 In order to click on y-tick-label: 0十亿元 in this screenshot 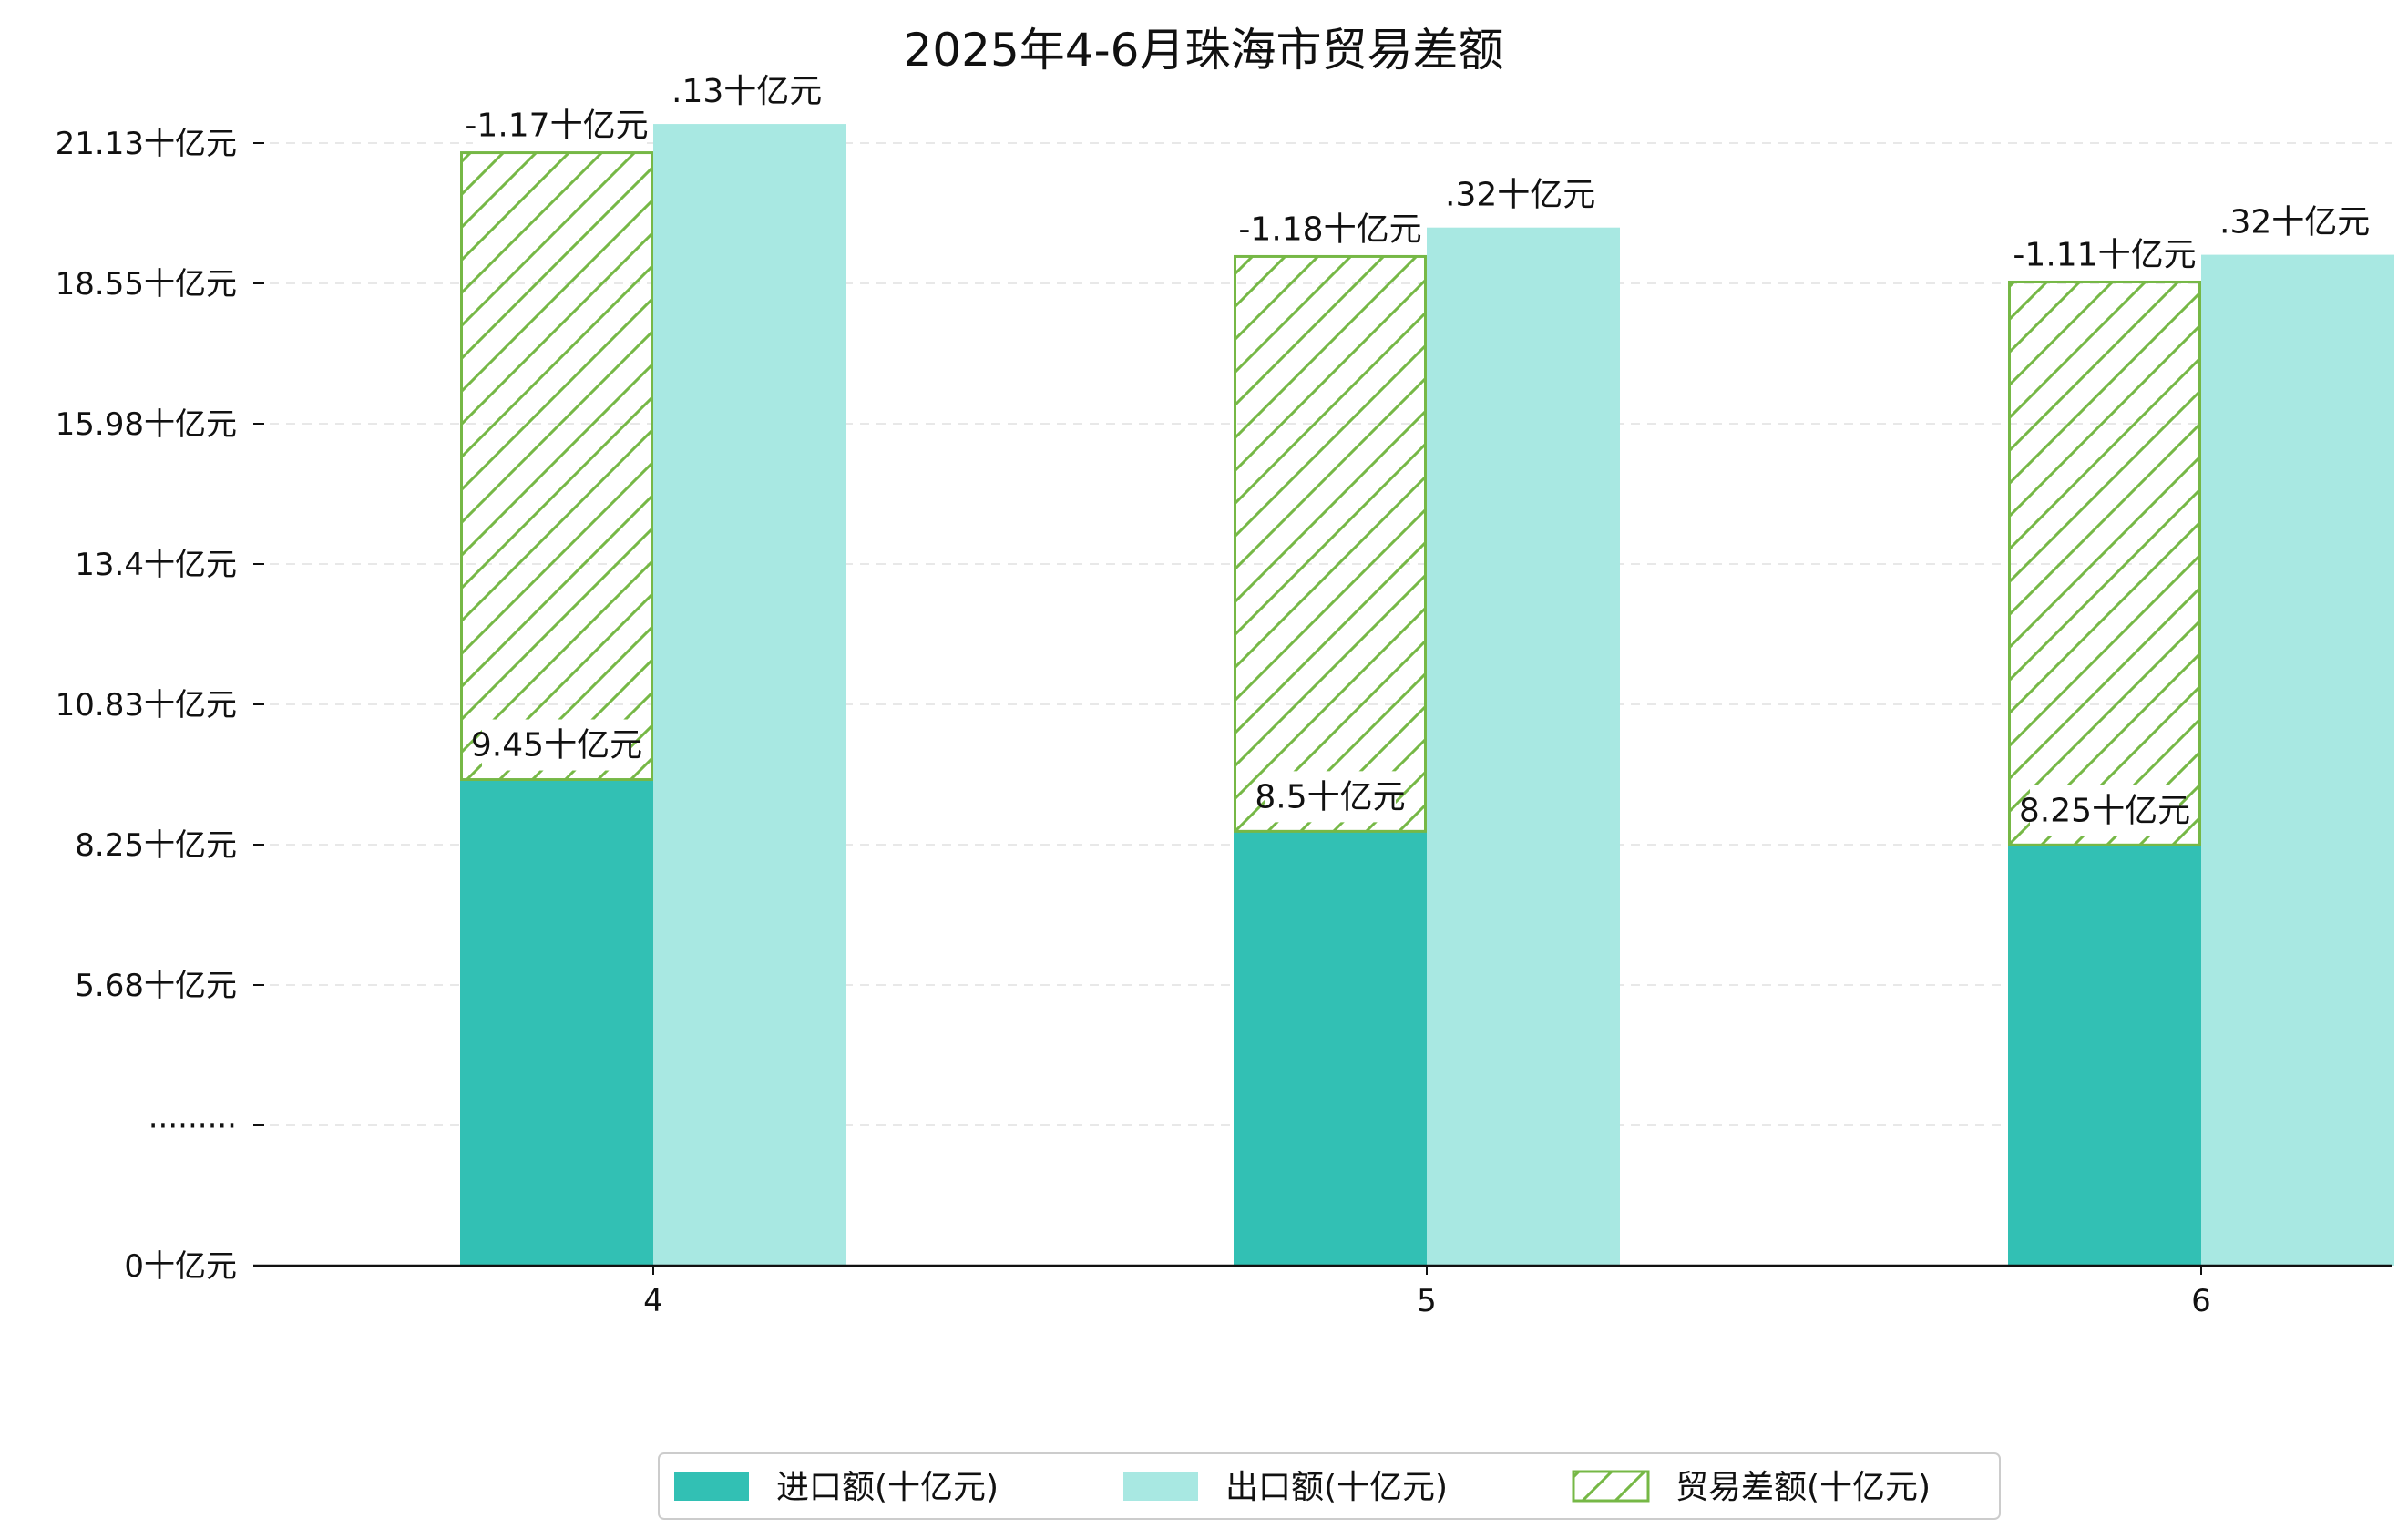, I will do `click(181, 1267)`.